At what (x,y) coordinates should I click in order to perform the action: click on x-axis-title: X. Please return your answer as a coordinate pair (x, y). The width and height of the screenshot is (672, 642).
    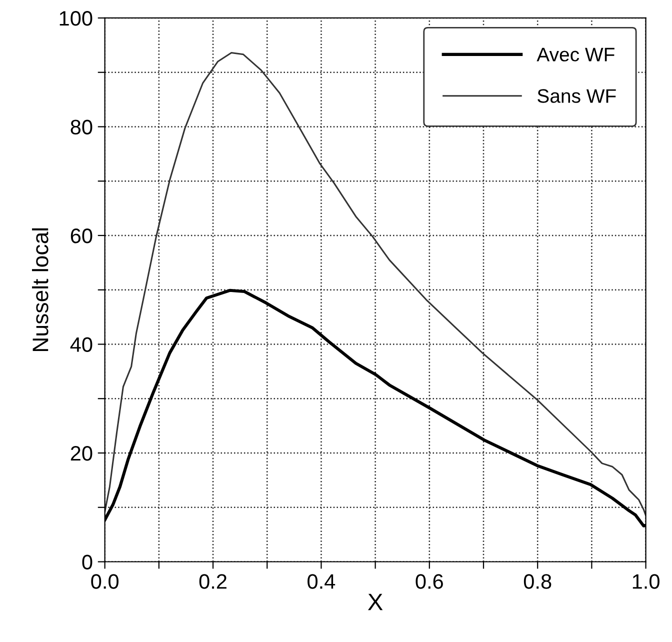
    Looking at the image, I should click on (375, 602).